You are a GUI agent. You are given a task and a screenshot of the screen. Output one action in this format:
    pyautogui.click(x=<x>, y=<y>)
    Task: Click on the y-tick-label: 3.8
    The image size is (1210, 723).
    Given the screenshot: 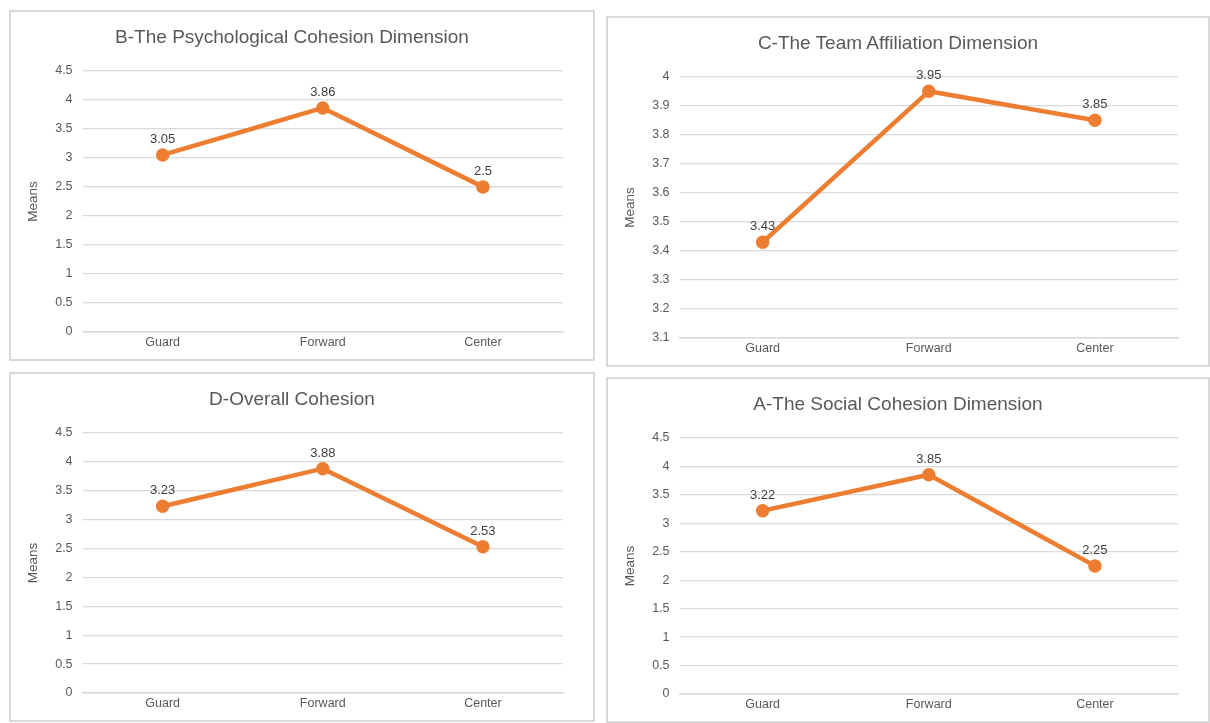 What is the action you would take?
    pyautogui.click(x=661, y=134)
    